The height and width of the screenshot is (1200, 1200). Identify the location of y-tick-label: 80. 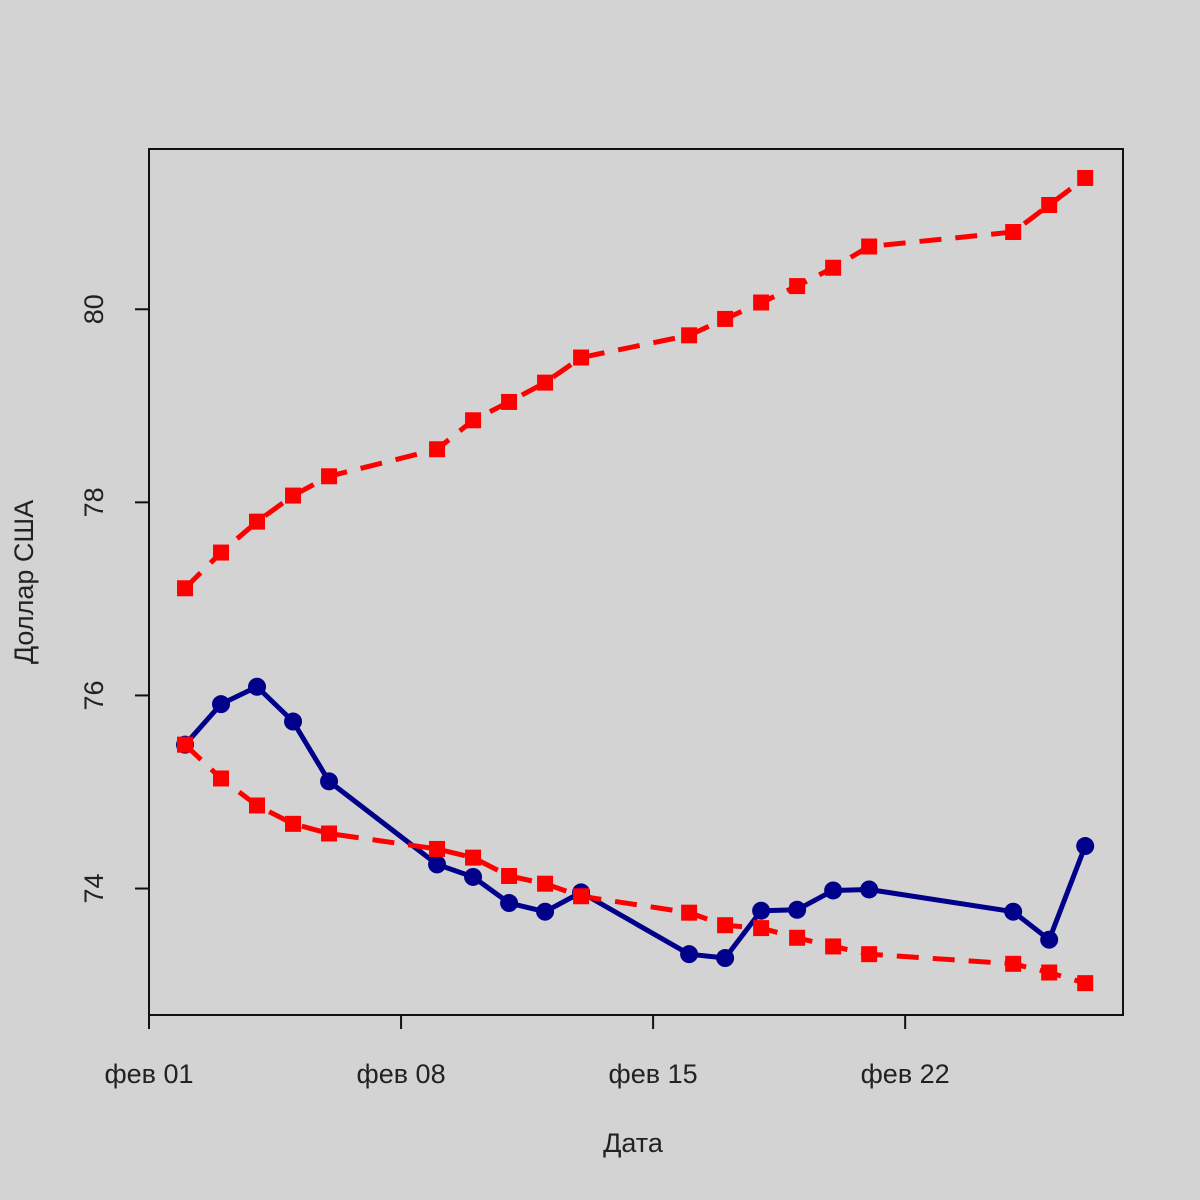
(94, 309).